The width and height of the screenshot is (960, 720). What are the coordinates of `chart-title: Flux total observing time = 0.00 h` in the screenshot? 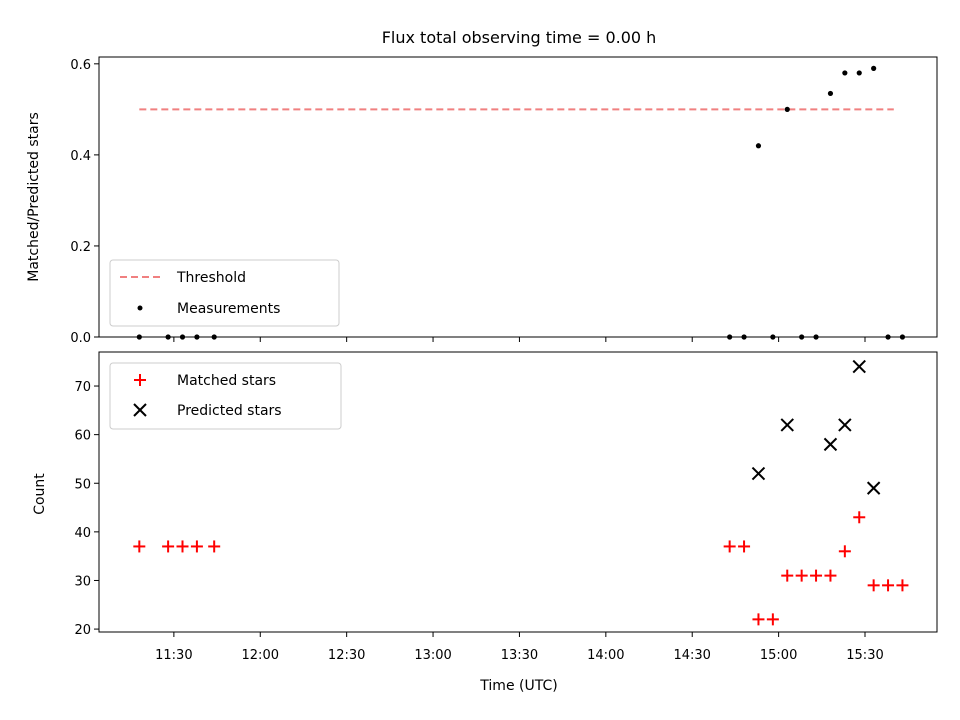 It's located at (519, 37).